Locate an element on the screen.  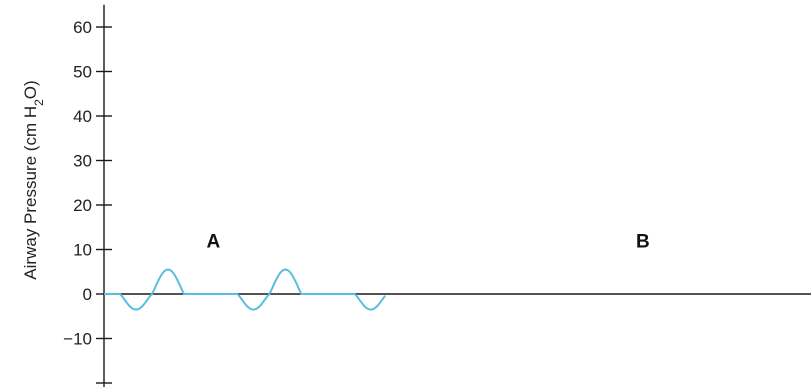
y-tick-label: 20 is located at coordinates (82, 205).